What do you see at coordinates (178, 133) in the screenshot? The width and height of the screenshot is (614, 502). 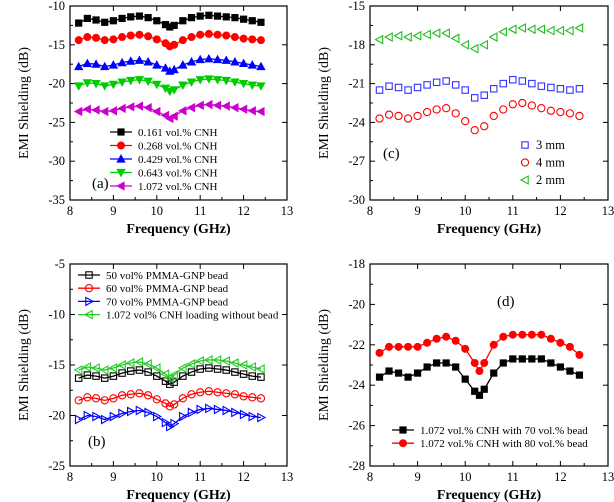 I see `legend-label: 0.161 vol.% CNH` at bounding box center [178, 133].